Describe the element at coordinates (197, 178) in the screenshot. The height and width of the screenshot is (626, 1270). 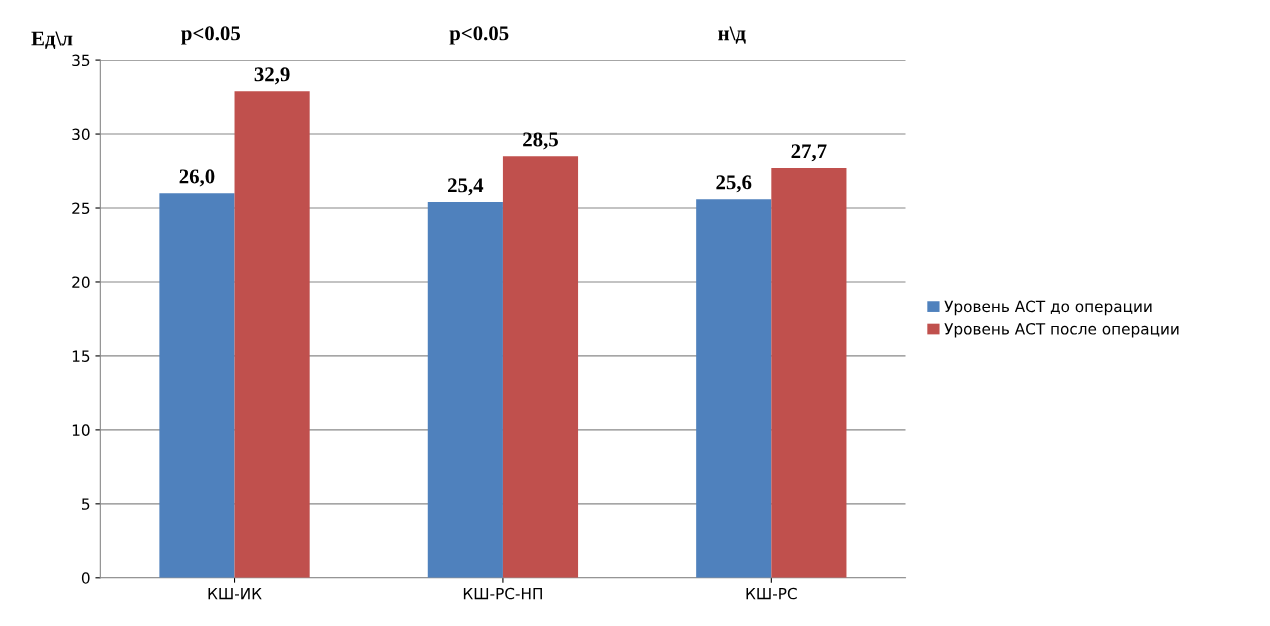
I see `data-label: 26,0` at that location.